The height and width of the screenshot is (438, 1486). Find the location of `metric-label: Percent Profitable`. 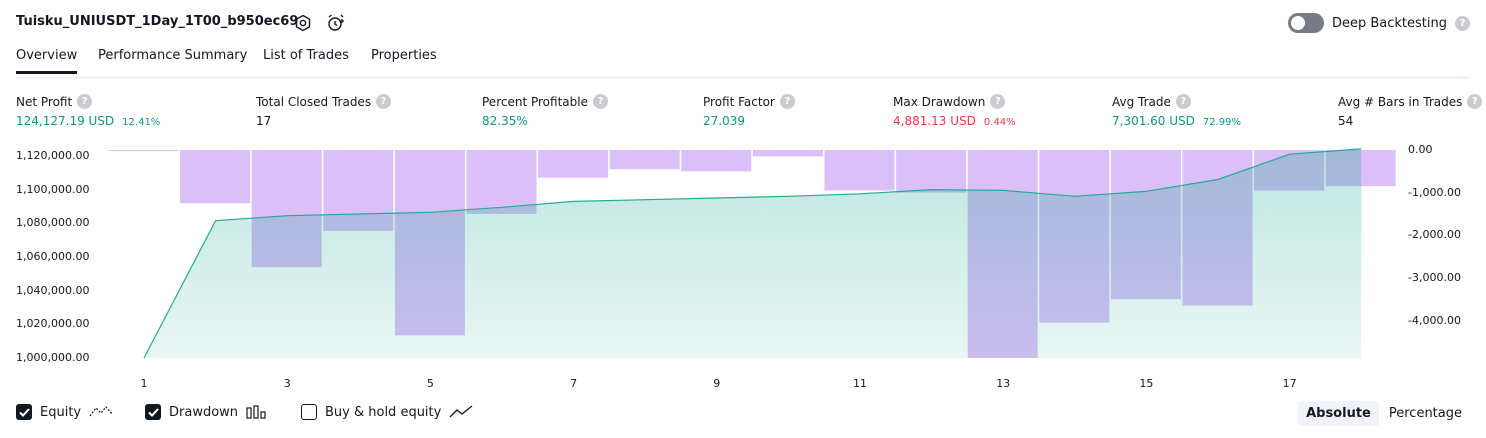

metric-label: Percent Profitable is located at coordinates (535, 101).